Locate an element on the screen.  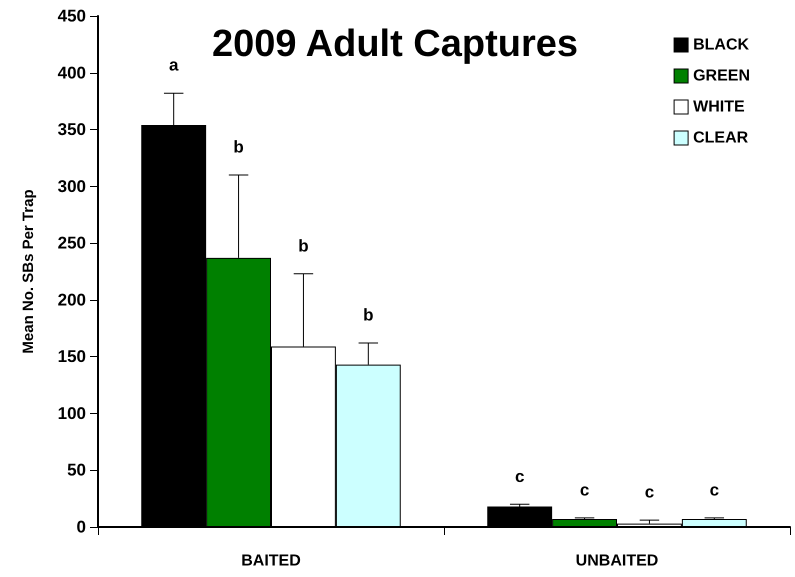
y-tick-label: 250 is located at coordinates (72, 243).